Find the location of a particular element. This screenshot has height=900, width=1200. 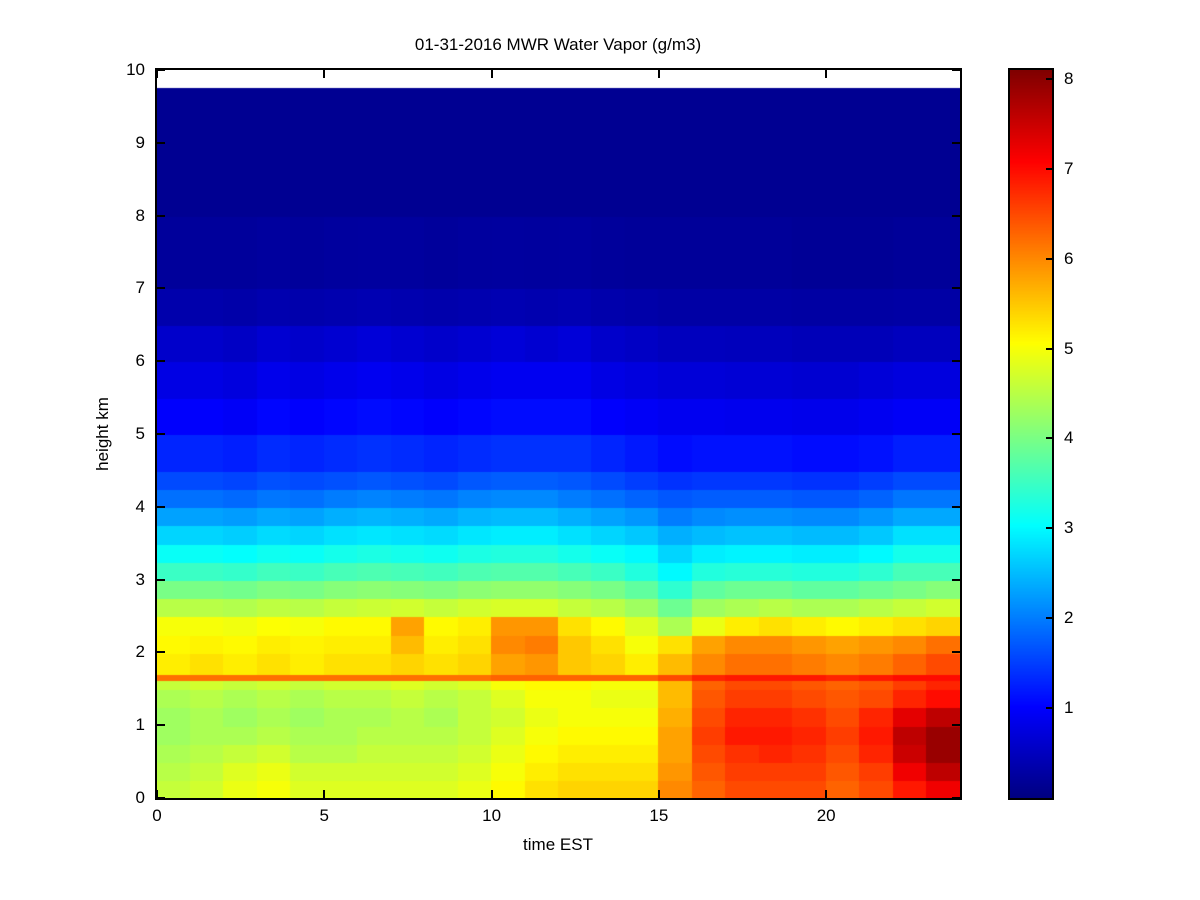

colorbar-tick-label: 6 is located at coordinates (1069, 258).